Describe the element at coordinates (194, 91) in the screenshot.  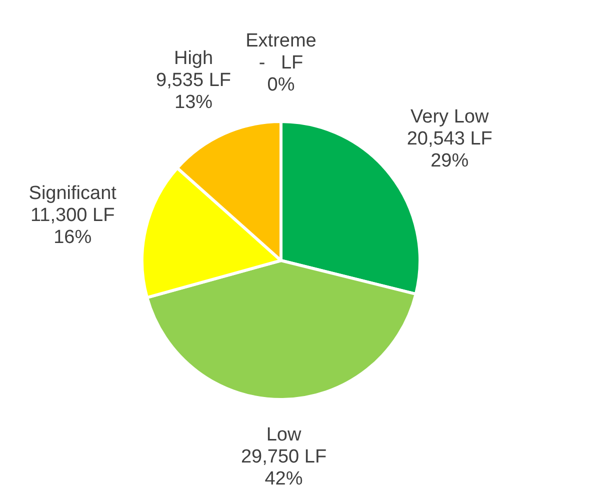
I see `data-label: 9,535 LF 13%` at that location.